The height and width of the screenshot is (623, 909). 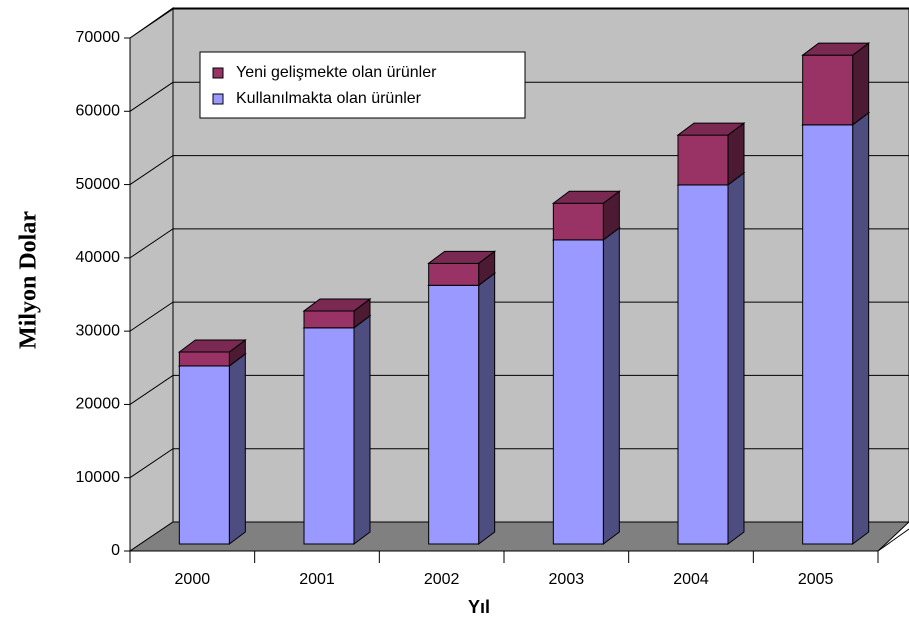 I want to click on x-axis-label: Yıl, so click(x=479, y=607).